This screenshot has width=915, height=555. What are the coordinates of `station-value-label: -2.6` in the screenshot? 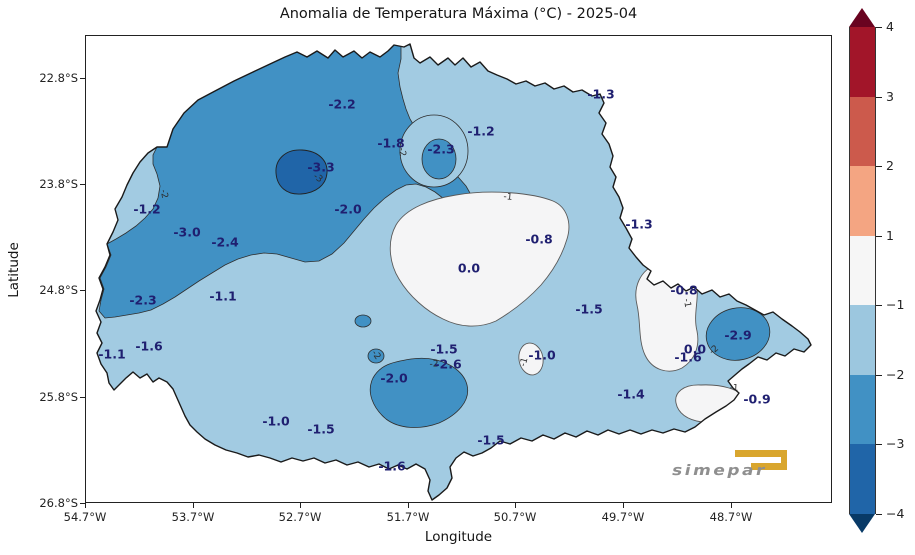 It's located at (448, 364).